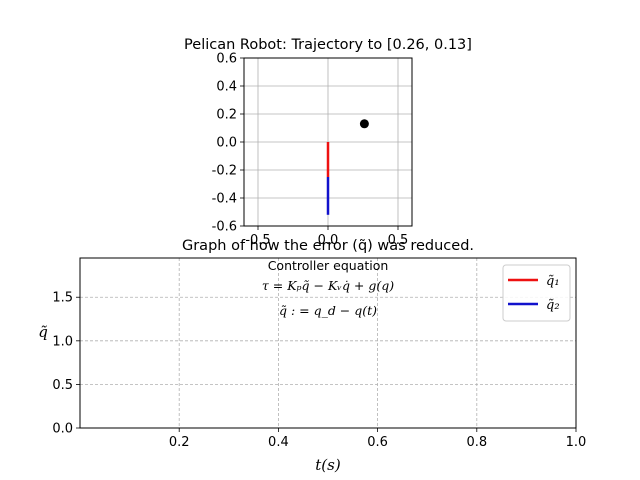 This screenshot has width=640, height=480. I want to click on error-legend: q̃₁ q̃₂, so click(536, 293).